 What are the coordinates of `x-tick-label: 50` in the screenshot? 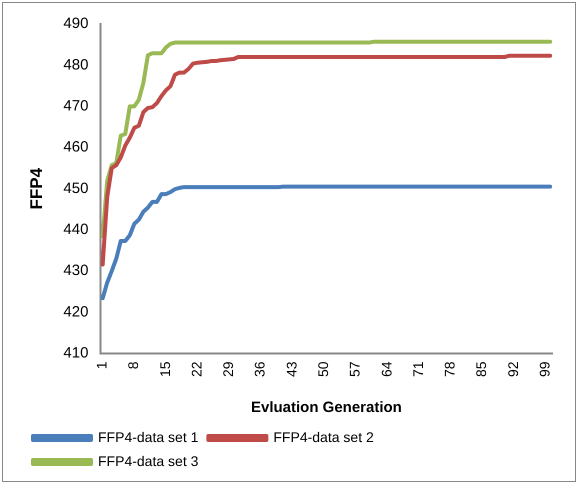 It's located at (323, 369).